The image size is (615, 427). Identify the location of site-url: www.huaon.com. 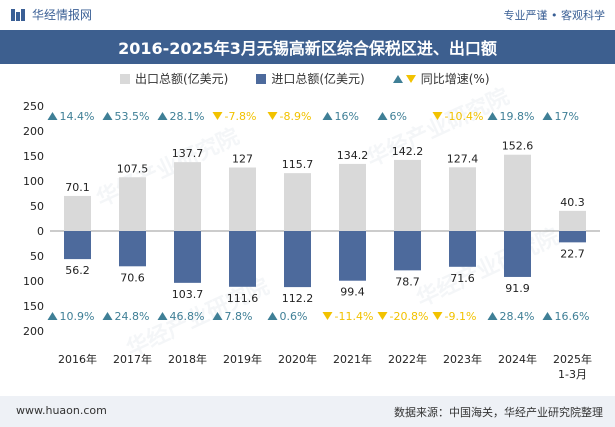
(61, 410).